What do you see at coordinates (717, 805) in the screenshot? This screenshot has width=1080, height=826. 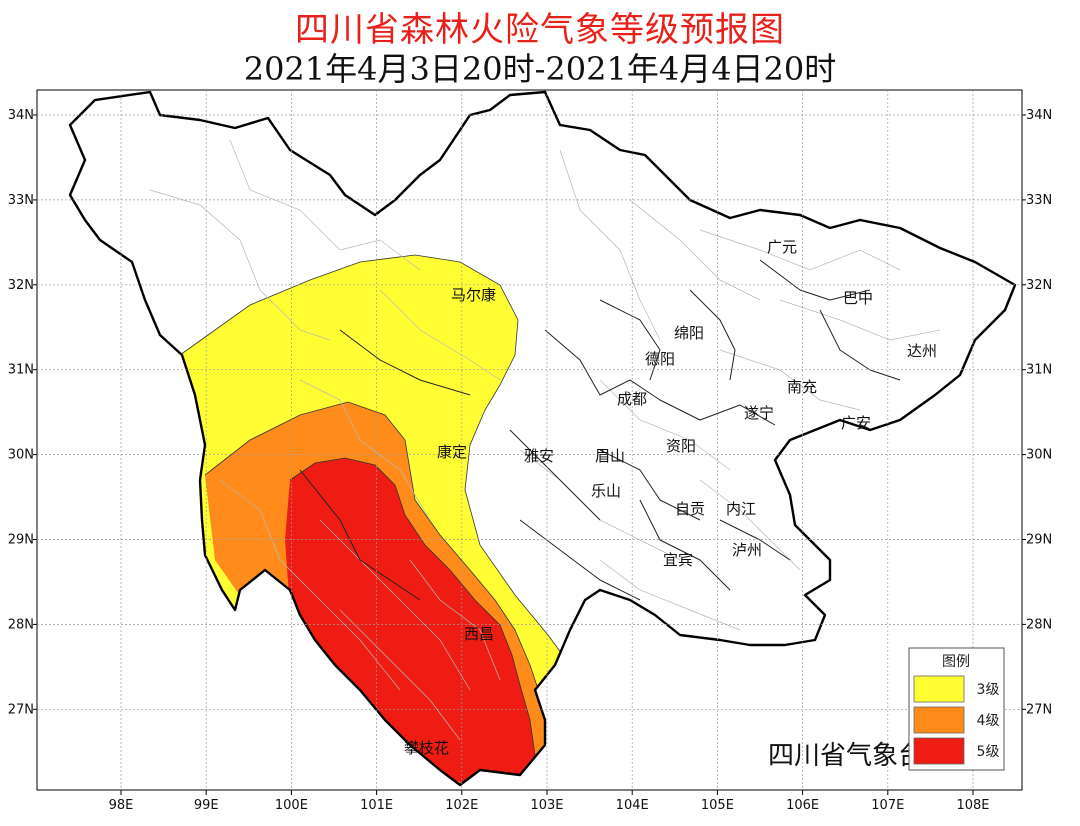 I see `lon-tick-label: 105E` at bounding box center [717, 805].